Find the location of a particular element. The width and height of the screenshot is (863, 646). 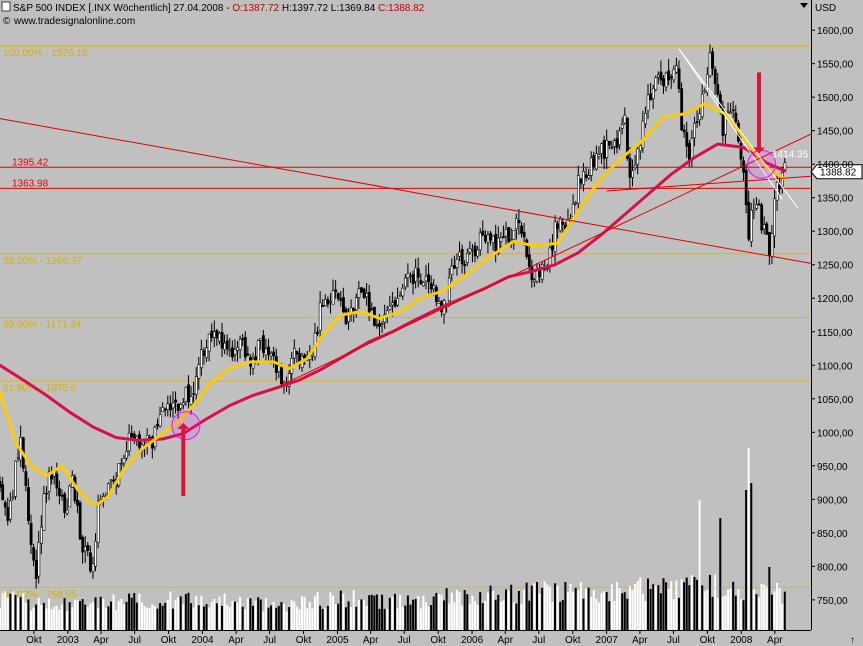

chart-menu-icon is located at coordinates (6, 6).